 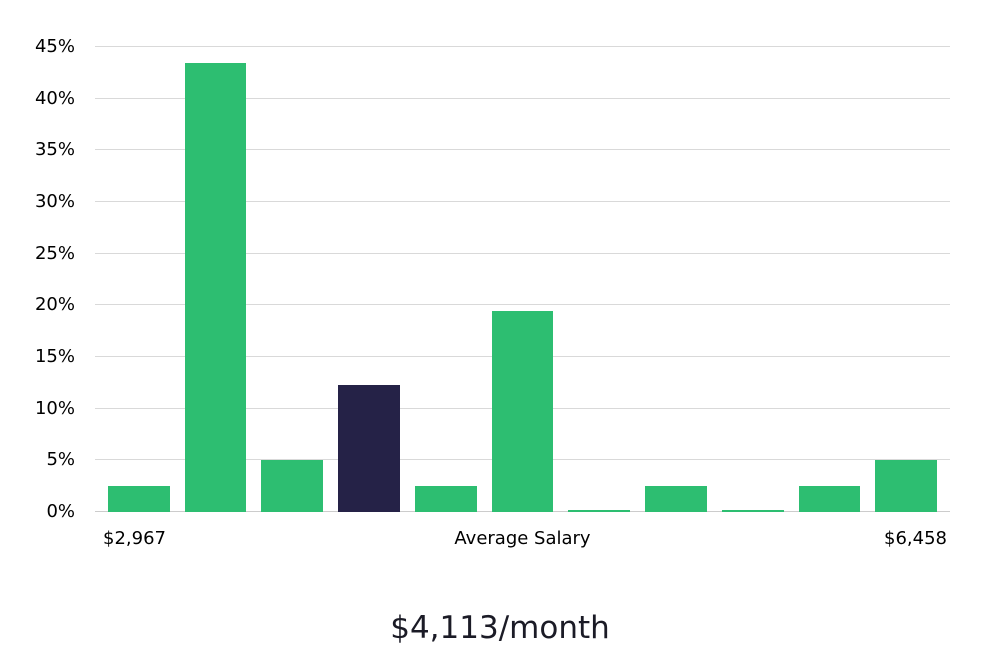 I want to click on y-tick-label: 10%, so click(x=54, y=408).